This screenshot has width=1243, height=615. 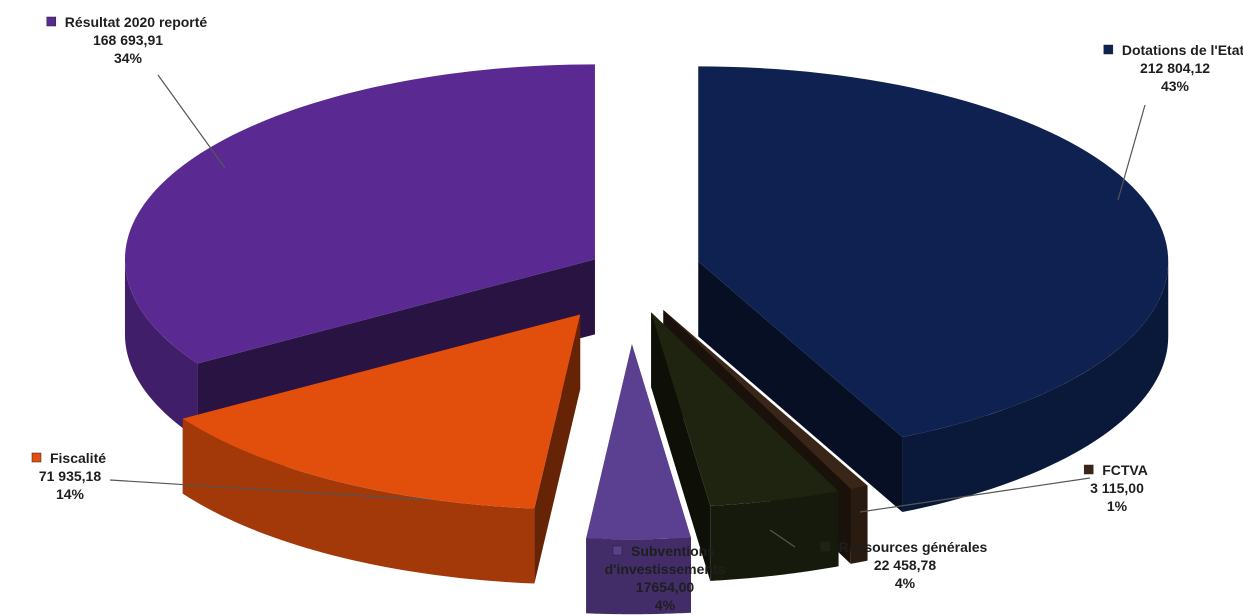 I want to click on slice-fiscalite, so click(x=381, y=449).